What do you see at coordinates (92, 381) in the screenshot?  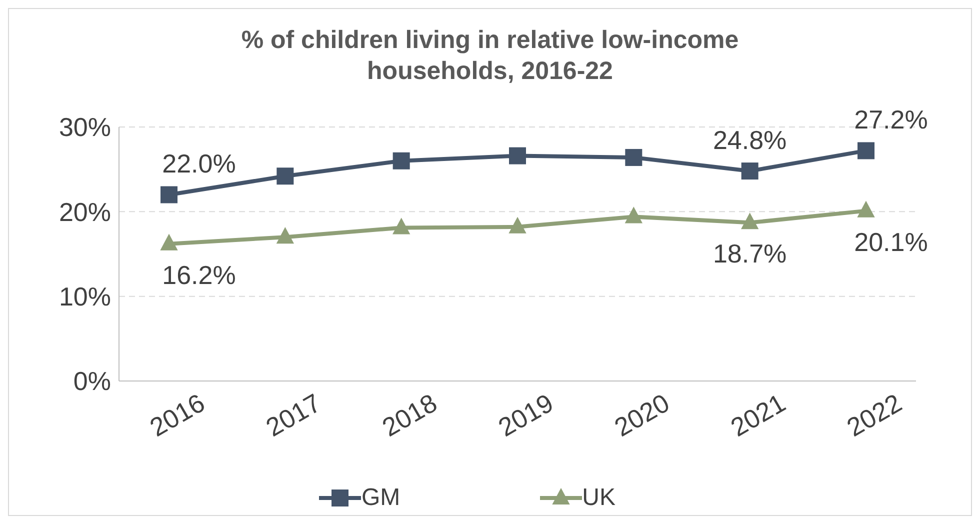 I see `y-tick-label: 0%` at bounding box center [92, 381].